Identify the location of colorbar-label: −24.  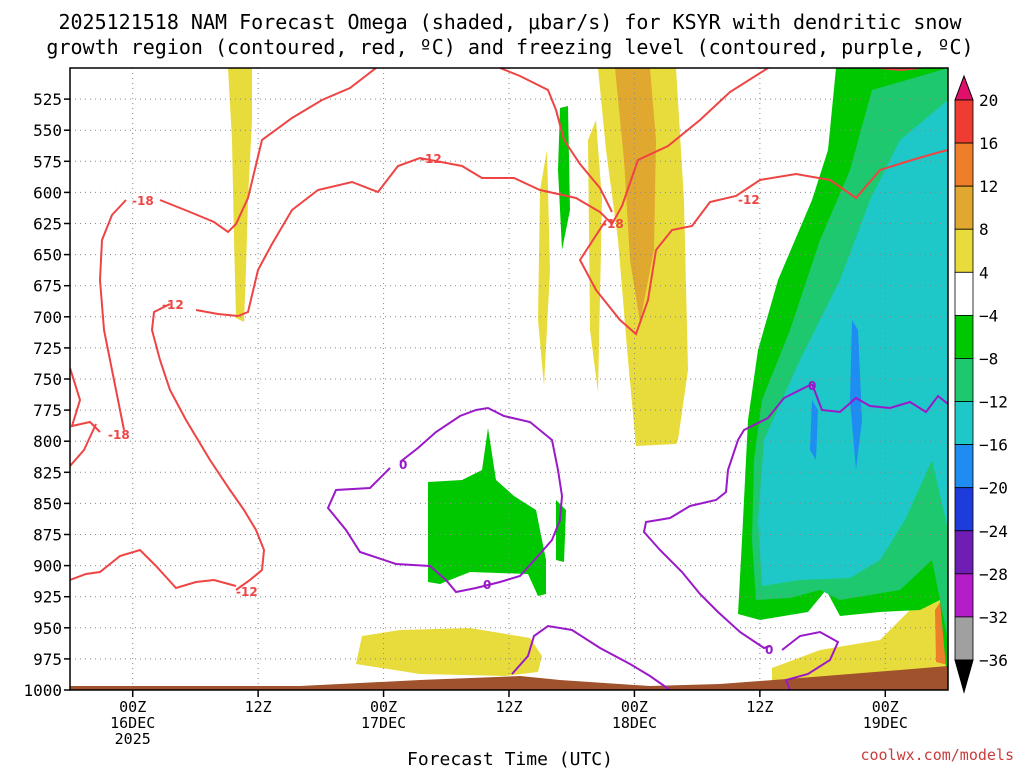
(993, 531).